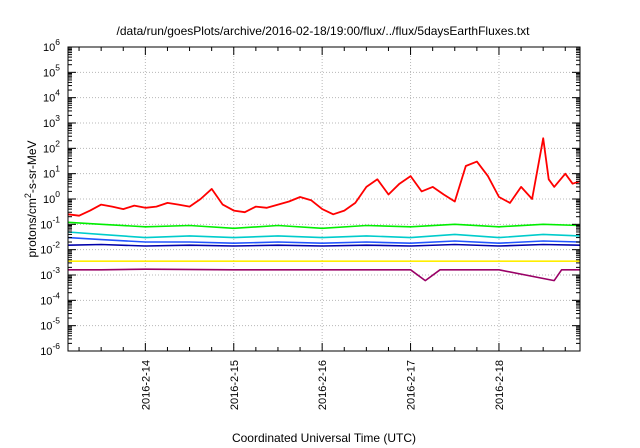 The height and width of the screenshot is (448, 640). Describe the element at coordinates (500, 385) in the screenshot. I see `x-tick-label: 2016-2-18` at that location.